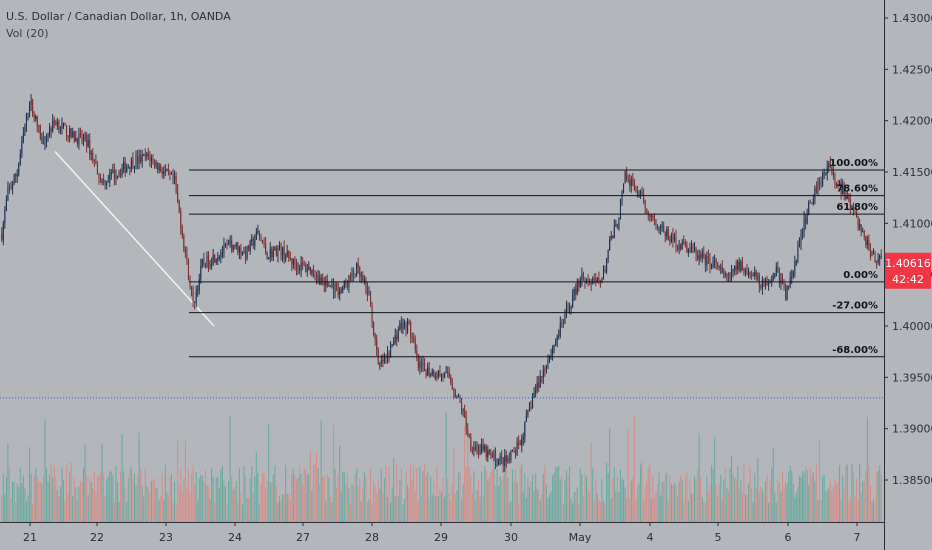 The image size is (932, 550). Describe the element at coordinates (855, 306) in the screenshot. I see `fib-level-label: -27.00%` at that location.